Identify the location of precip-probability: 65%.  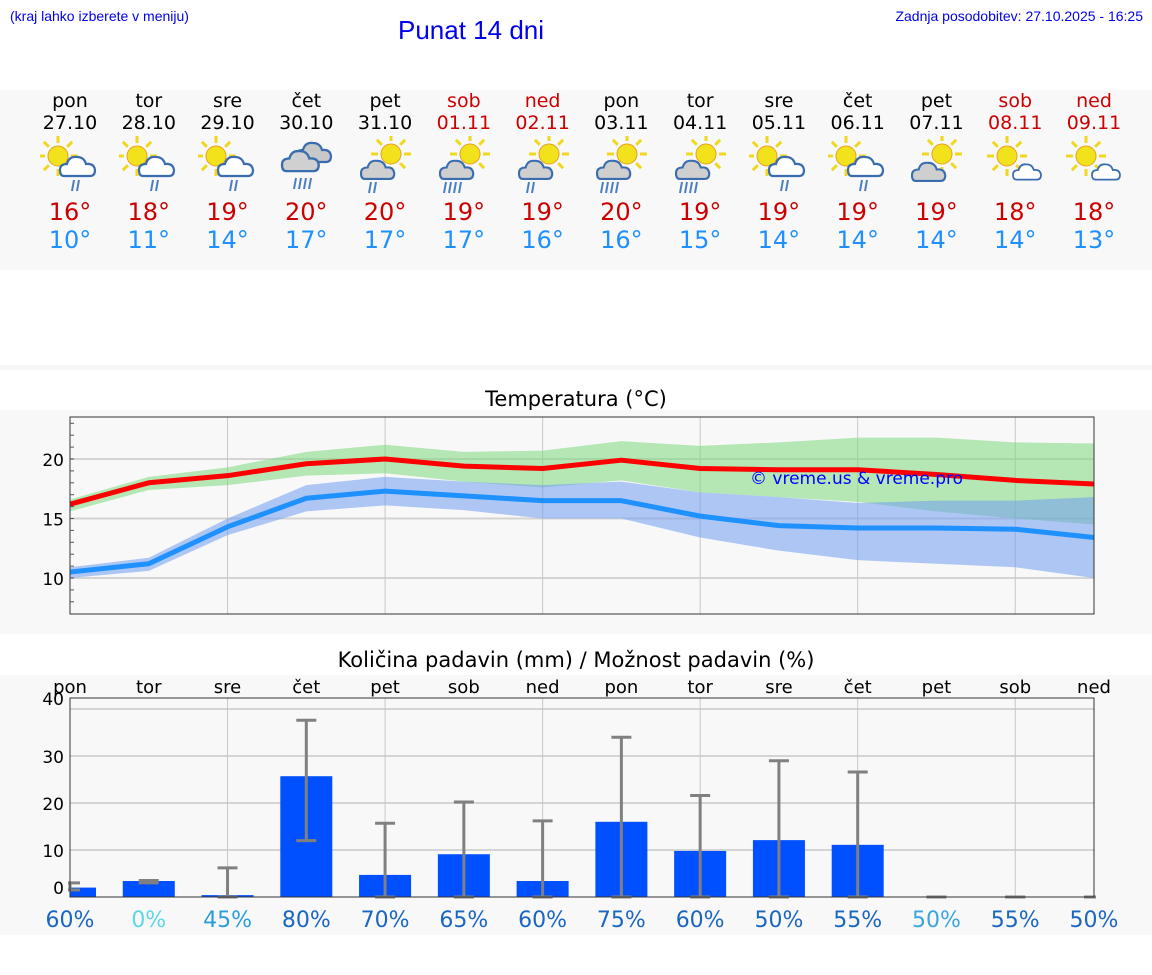
(463, 920).